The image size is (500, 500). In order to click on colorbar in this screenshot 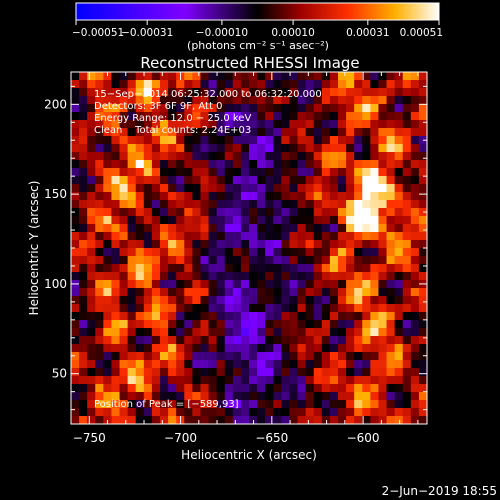, I will do `click(257, 11)`.